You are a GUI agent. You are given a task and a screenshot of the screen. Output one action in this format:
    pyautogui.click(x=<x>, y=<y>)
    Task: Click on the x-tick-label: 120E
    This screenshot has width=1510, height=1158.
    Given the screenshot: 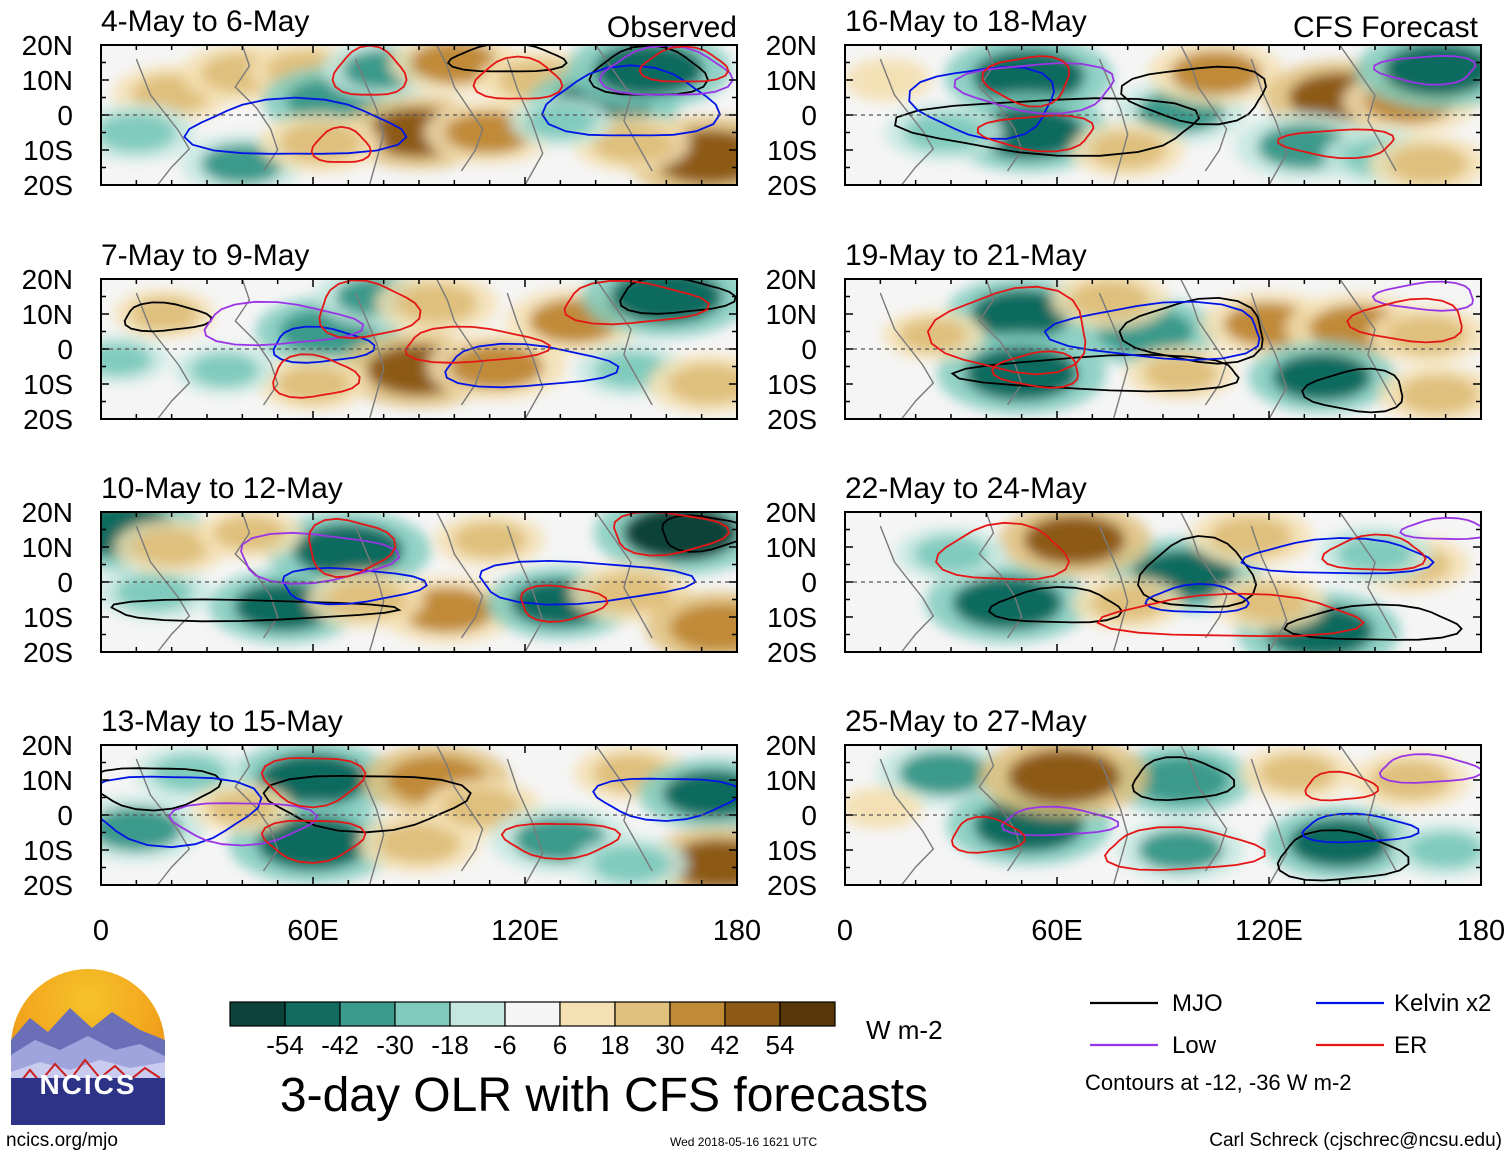 What is the action you would take?
    pyautogui.click(x=525, y=931)
    